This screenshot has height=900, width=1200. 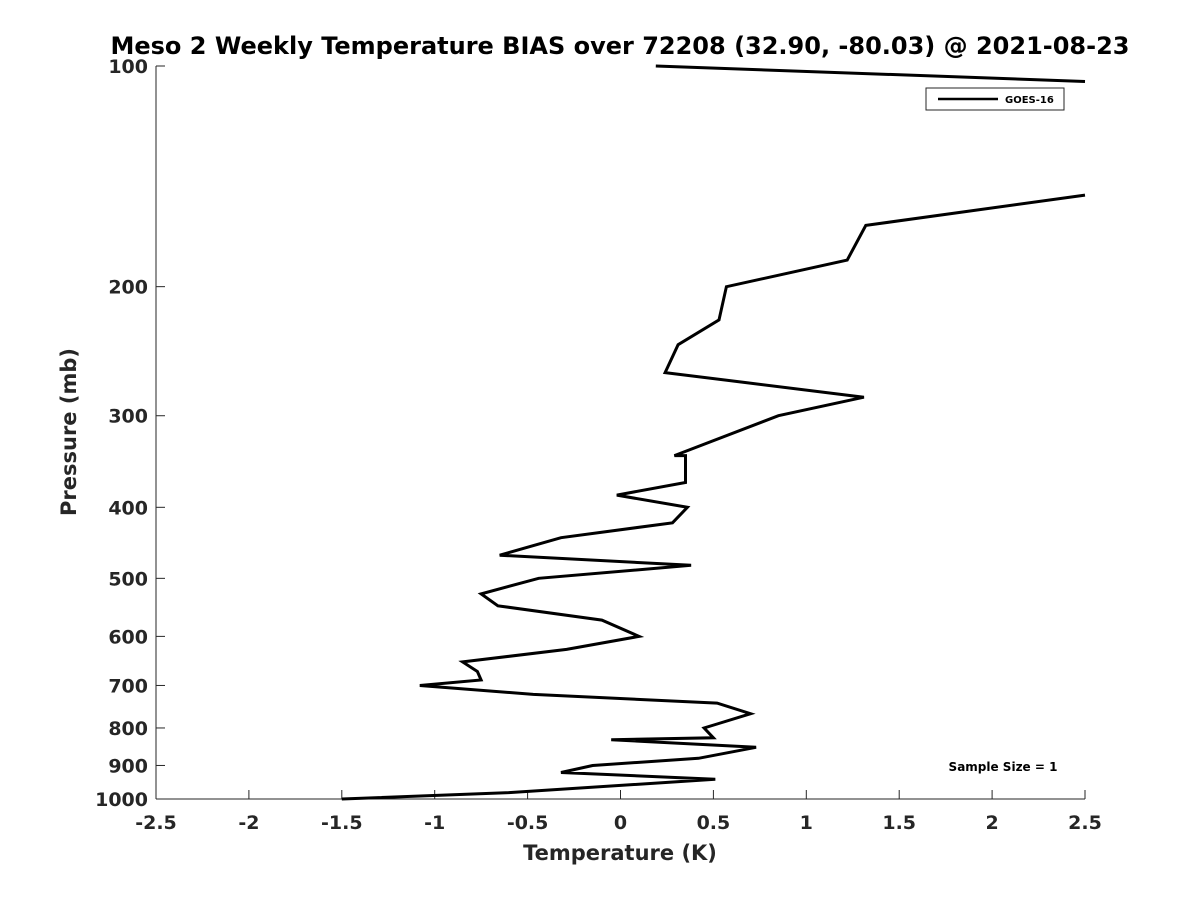 I want to click on y-tick-label: 300, so click(x=128, y=417).